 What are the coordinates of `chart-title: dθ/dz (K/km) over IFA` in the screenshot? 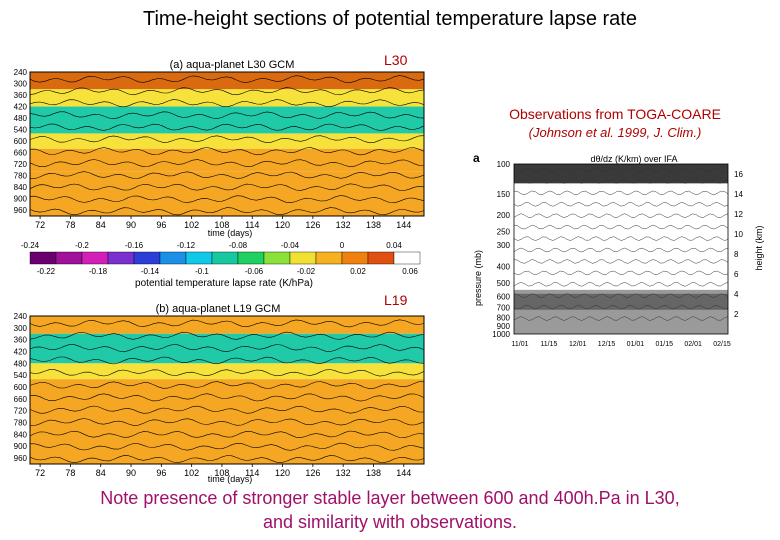 It's located at (633, 159).